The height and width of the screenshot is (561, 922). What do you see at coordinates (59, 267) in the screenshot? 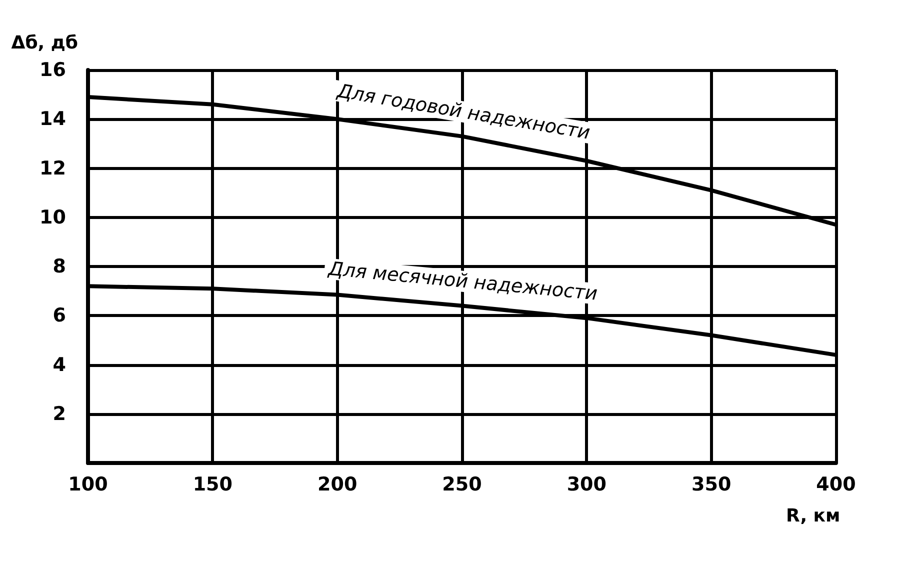
I see `y-tick-label: 8` at bounding box center [59, 267].